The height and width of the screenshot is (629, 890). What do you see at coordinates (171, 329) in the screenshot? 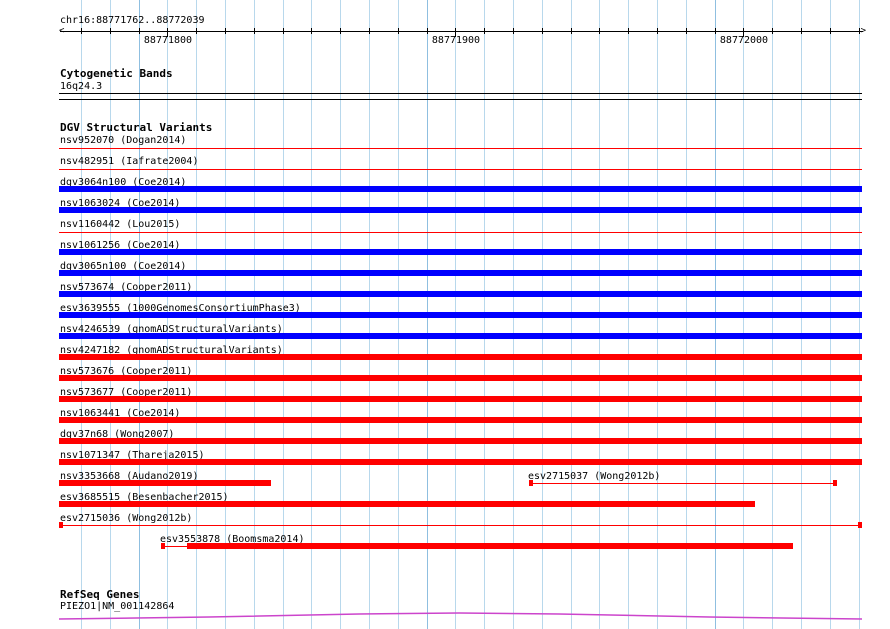
I see `variant-label: nsv4246539 (gnomADStructuralVariants)` at bounding box center [171, 329].